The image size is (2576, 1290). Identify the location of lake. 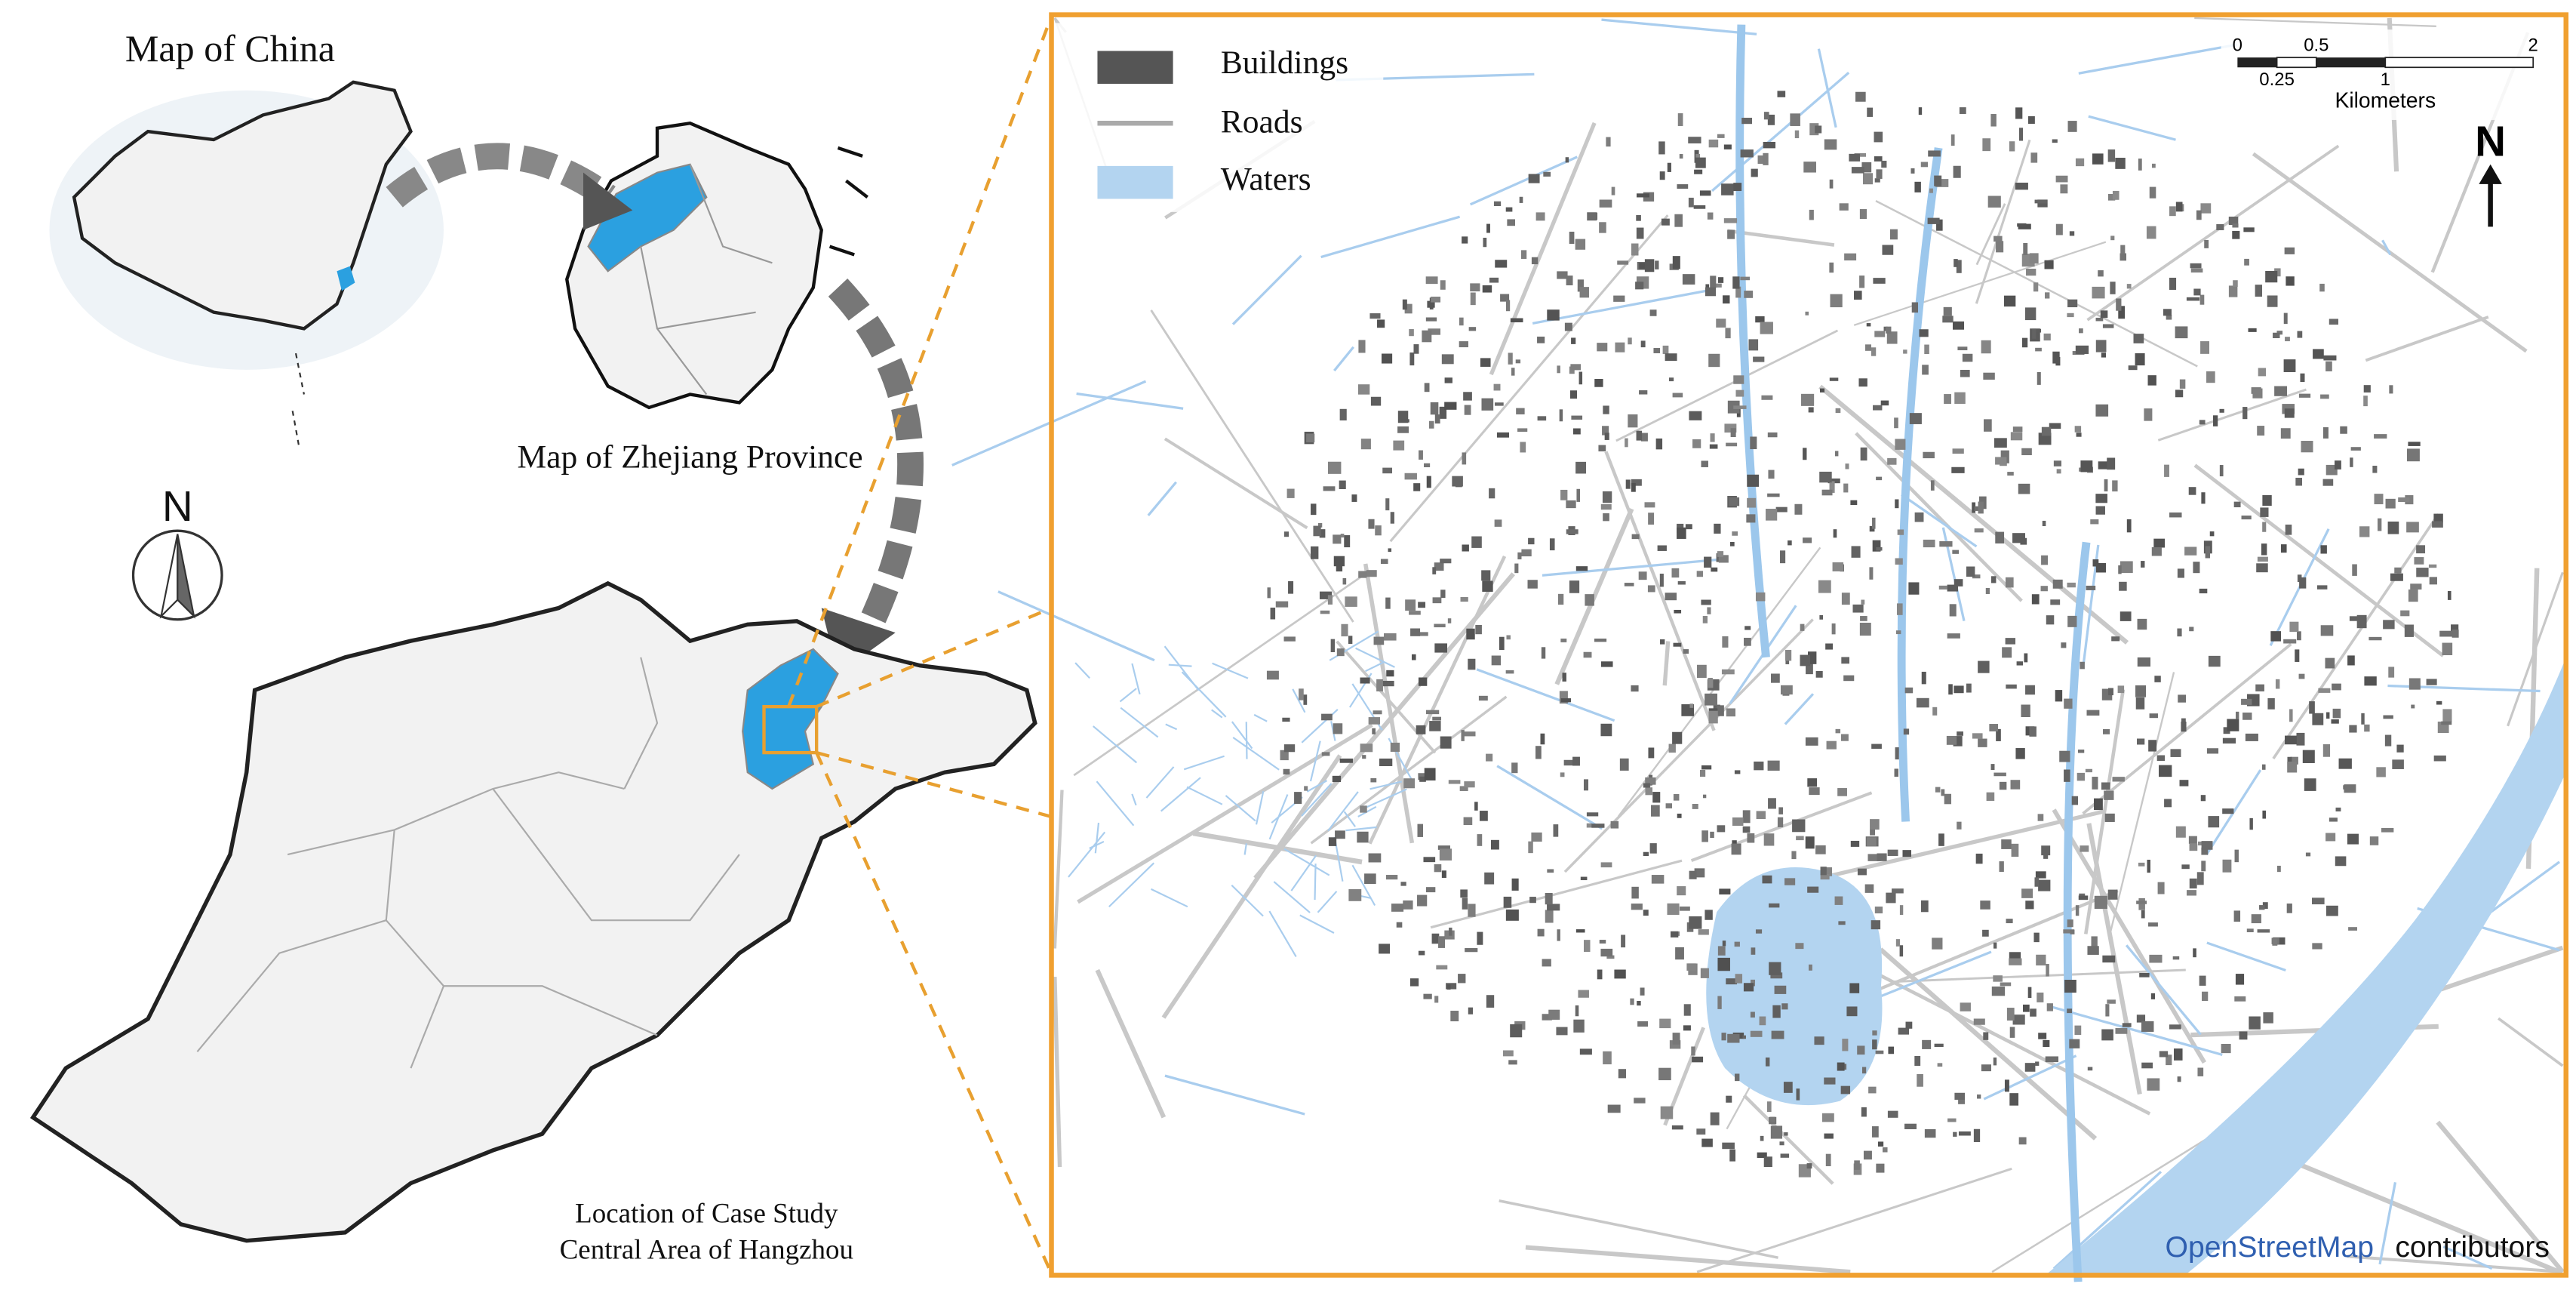
(1794, 986).